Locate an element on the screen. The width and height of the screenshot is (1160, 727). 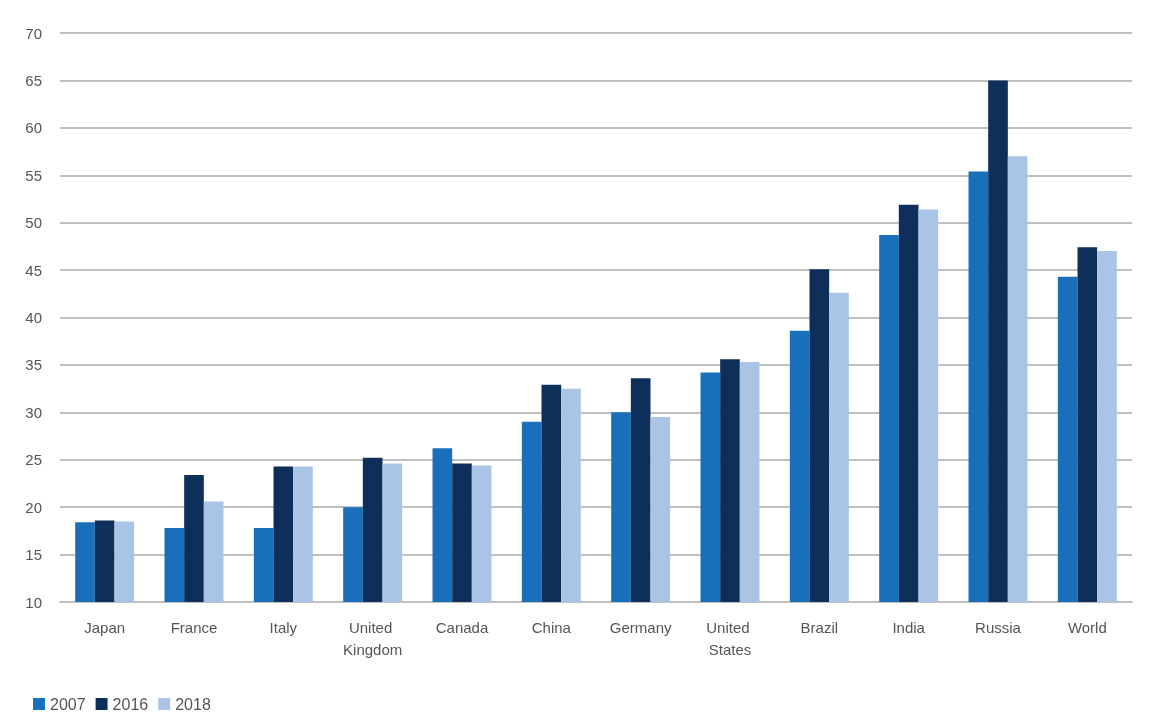
legend-label: 2016 is located at coordinates (130, 704).